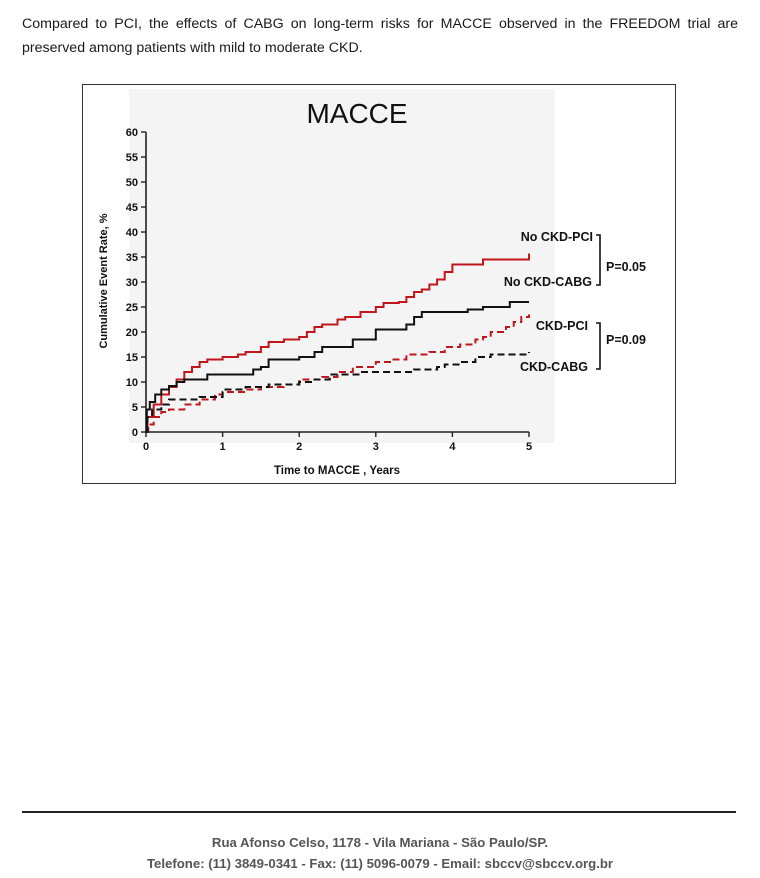  Describe the element at coordinates (337, 471) in the screenshot. I see `x-axis-label: Time to MACCE , Years` at that location.